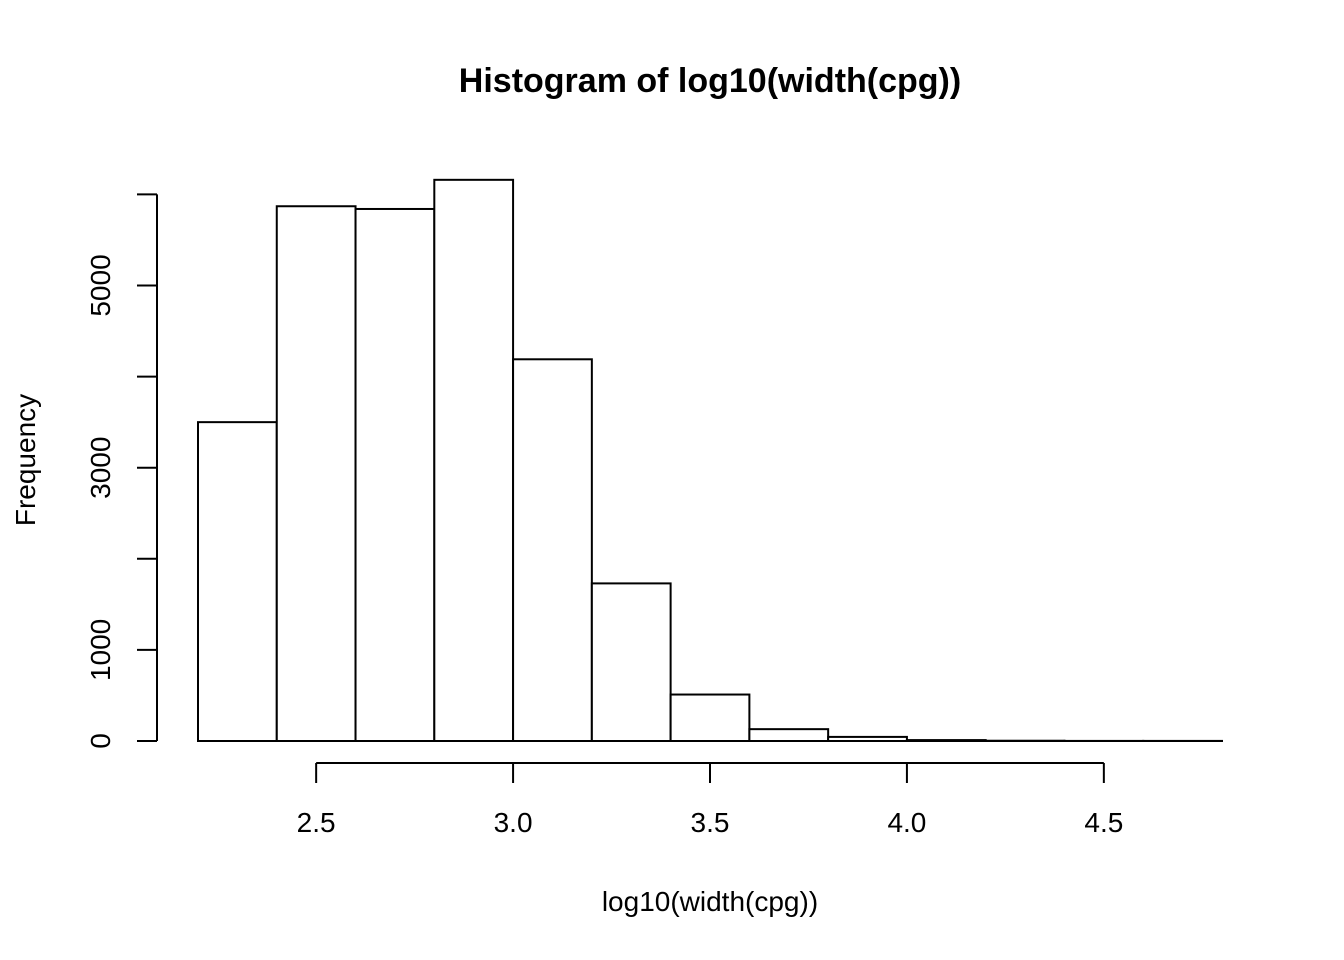  What do you see at coordinates (710, 822) in the screenshot?
I see `x-tick-label: 3.5` at bounding box center [710, 822].